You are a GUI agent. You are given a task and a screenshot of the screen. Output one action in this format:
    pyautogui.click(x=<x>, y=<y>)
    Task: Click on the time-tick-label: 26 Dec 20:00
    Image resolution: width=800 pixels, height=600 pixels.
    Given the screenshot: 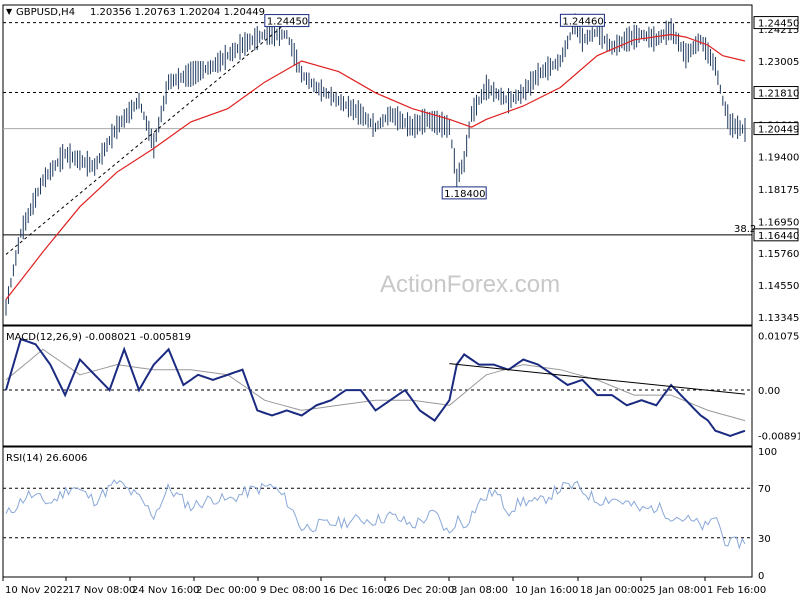 What is the action you would take?
    pyautogui.click(x=420, y=590)
    